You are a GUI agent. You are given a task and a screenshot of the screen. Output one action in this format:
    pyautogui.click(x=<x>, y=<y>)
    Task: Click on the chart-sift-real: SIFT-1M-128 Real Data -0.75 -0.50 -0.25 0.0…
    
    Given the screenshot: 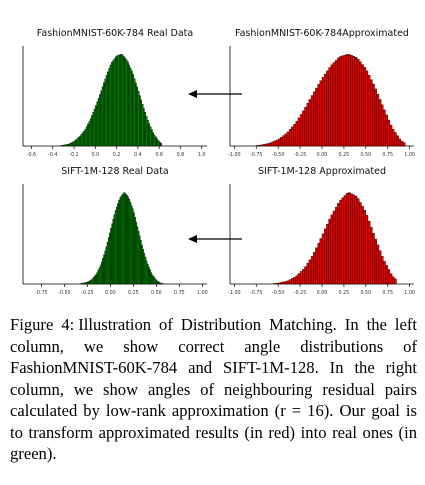 What is the action you would take?
    pyautogui.click(x=115, y=238)
    